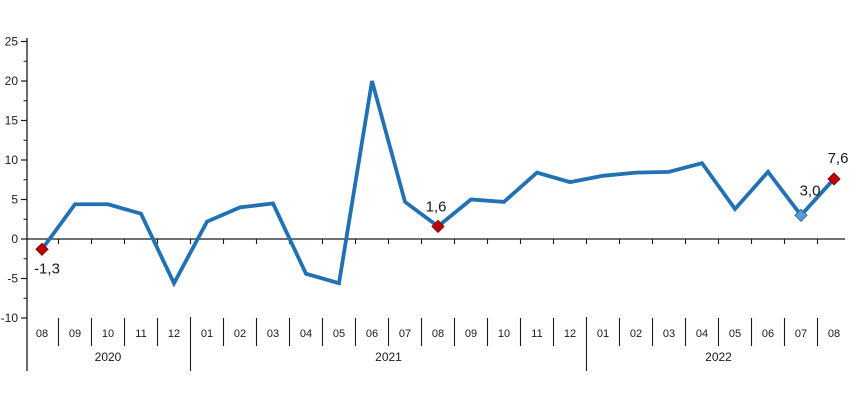 Image resolution: width=850 pixels, height=400 pixels. What do you see at coordinates (108, 357) in the screenshot?
I see `year-label: 2020` at bounding box center [108, 357].